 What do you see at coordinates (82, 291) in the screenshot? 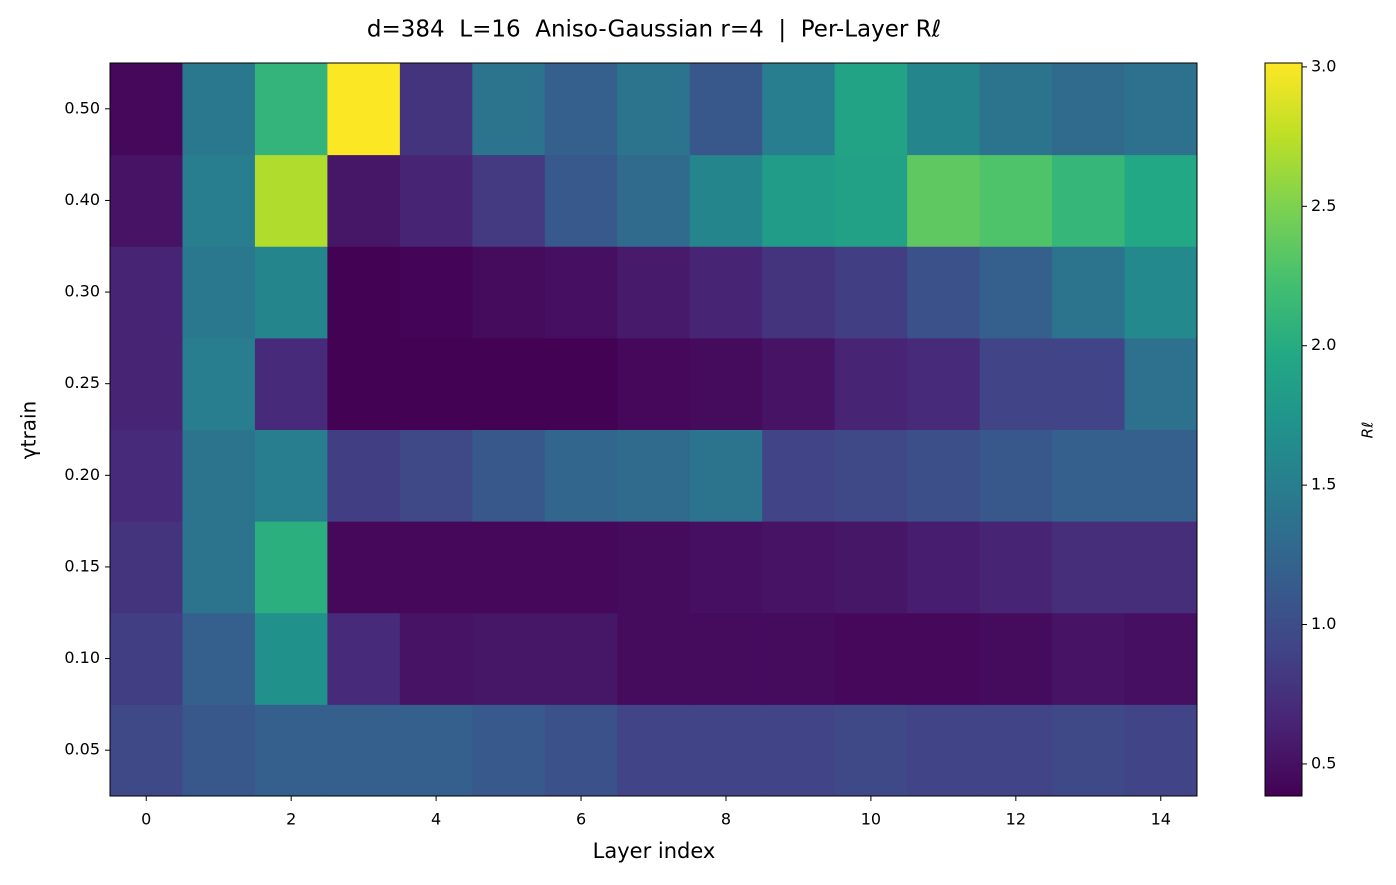
I see `y-tick-label: 0.30` at bounding box center [82, 291].